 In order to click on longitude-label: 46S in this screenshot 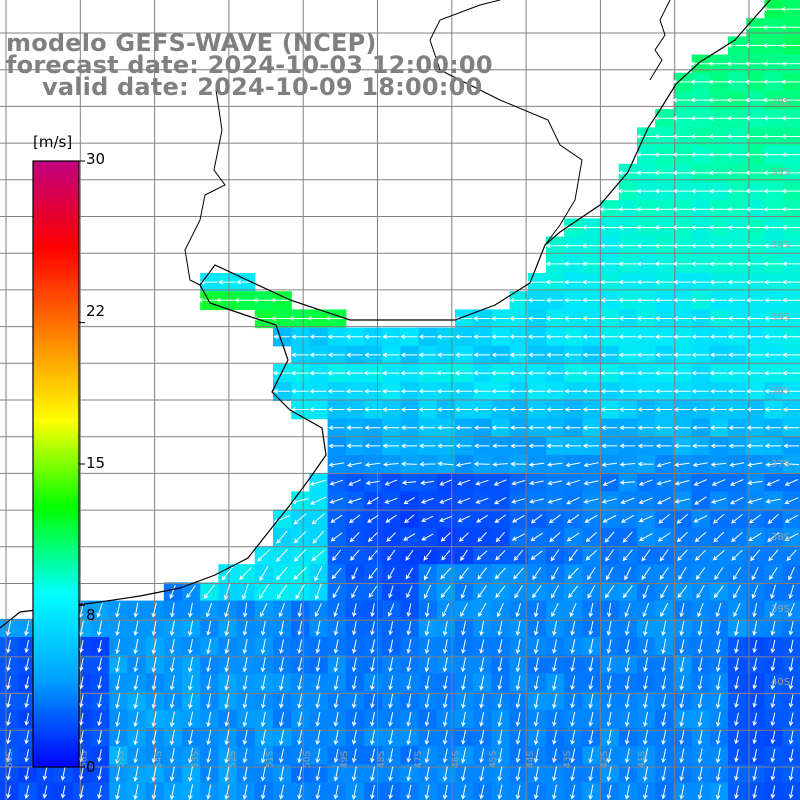, I will do `click(456, 759)`.